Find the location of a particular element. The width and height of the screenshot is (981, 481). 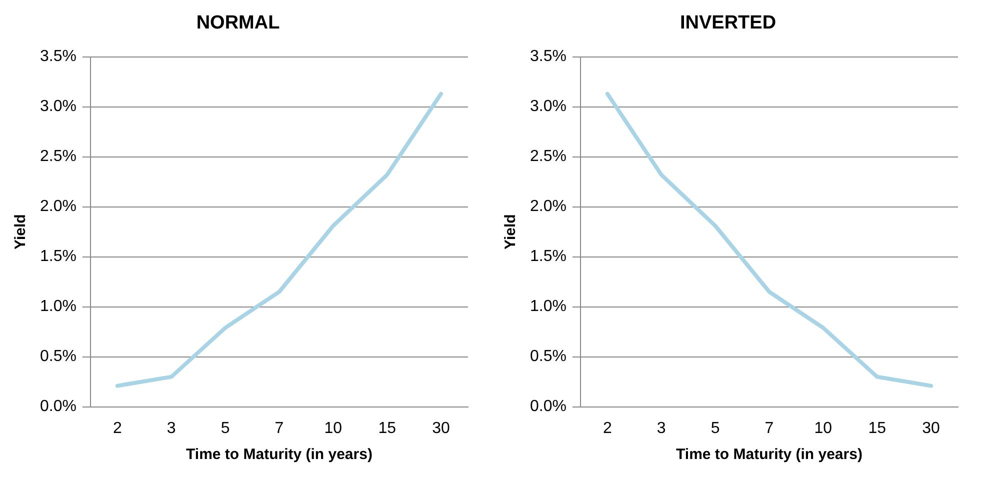

chart-title: INVERTED is located at coordinates (728, 23).